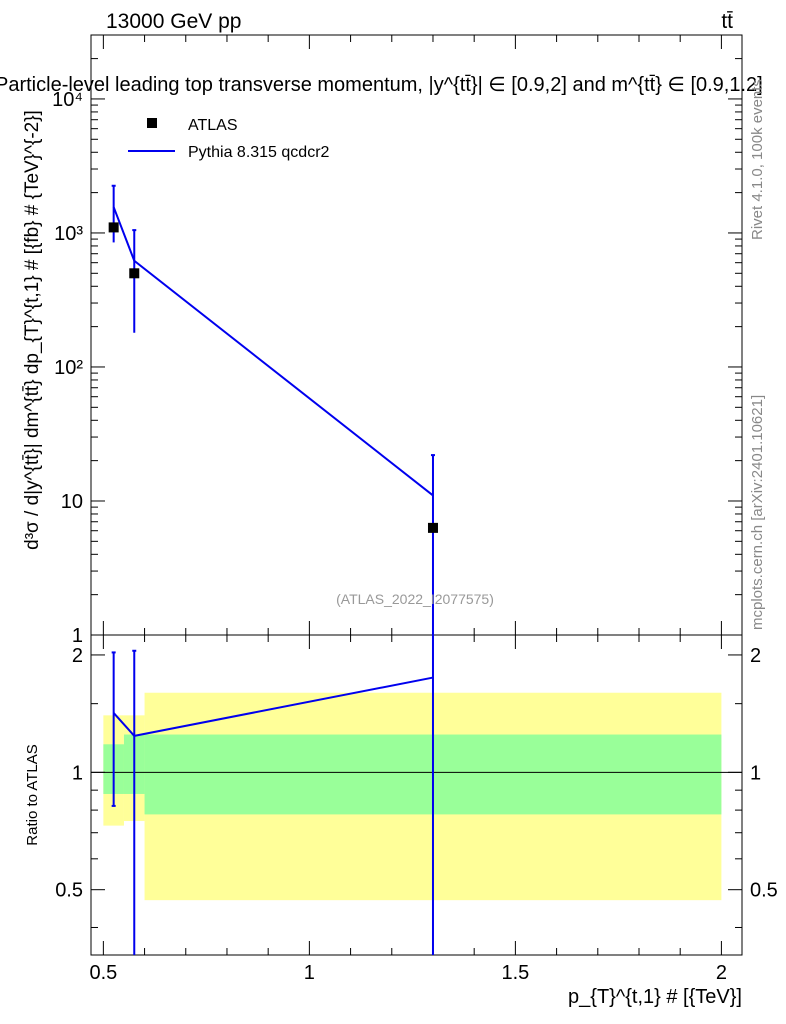 The height and width of the screenshot is (1024, 786). What do you see at coordinates (68, 368) in the screenshot?
I see `main-y-tick-label: 10²` at bounding box center [68, 368].